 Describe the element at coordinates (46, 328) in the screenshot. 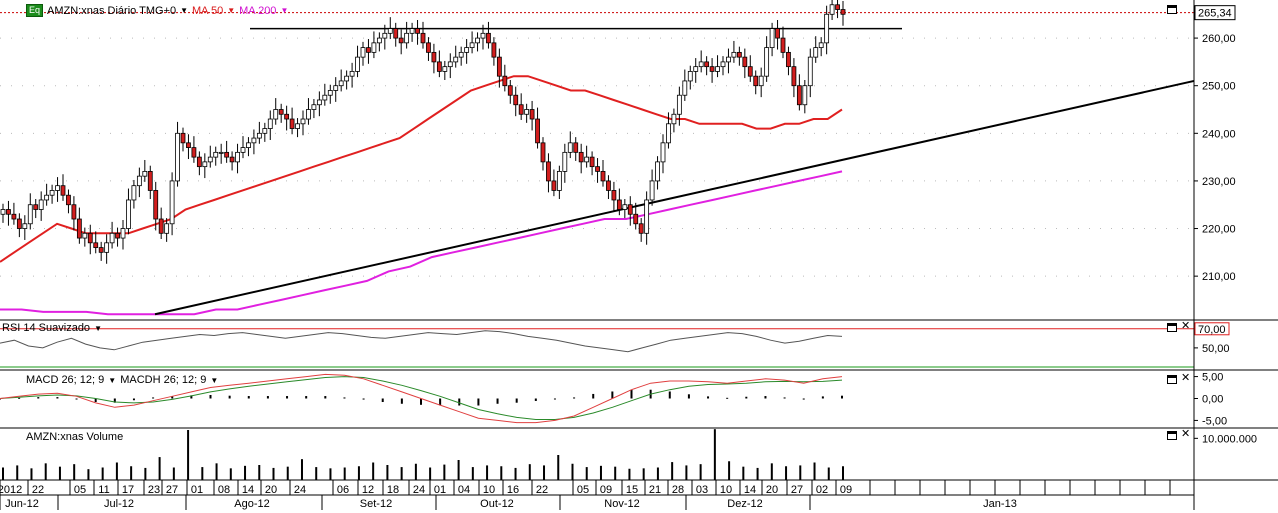

I see `rsi-label: RSI 14 Suavizado` at that location.